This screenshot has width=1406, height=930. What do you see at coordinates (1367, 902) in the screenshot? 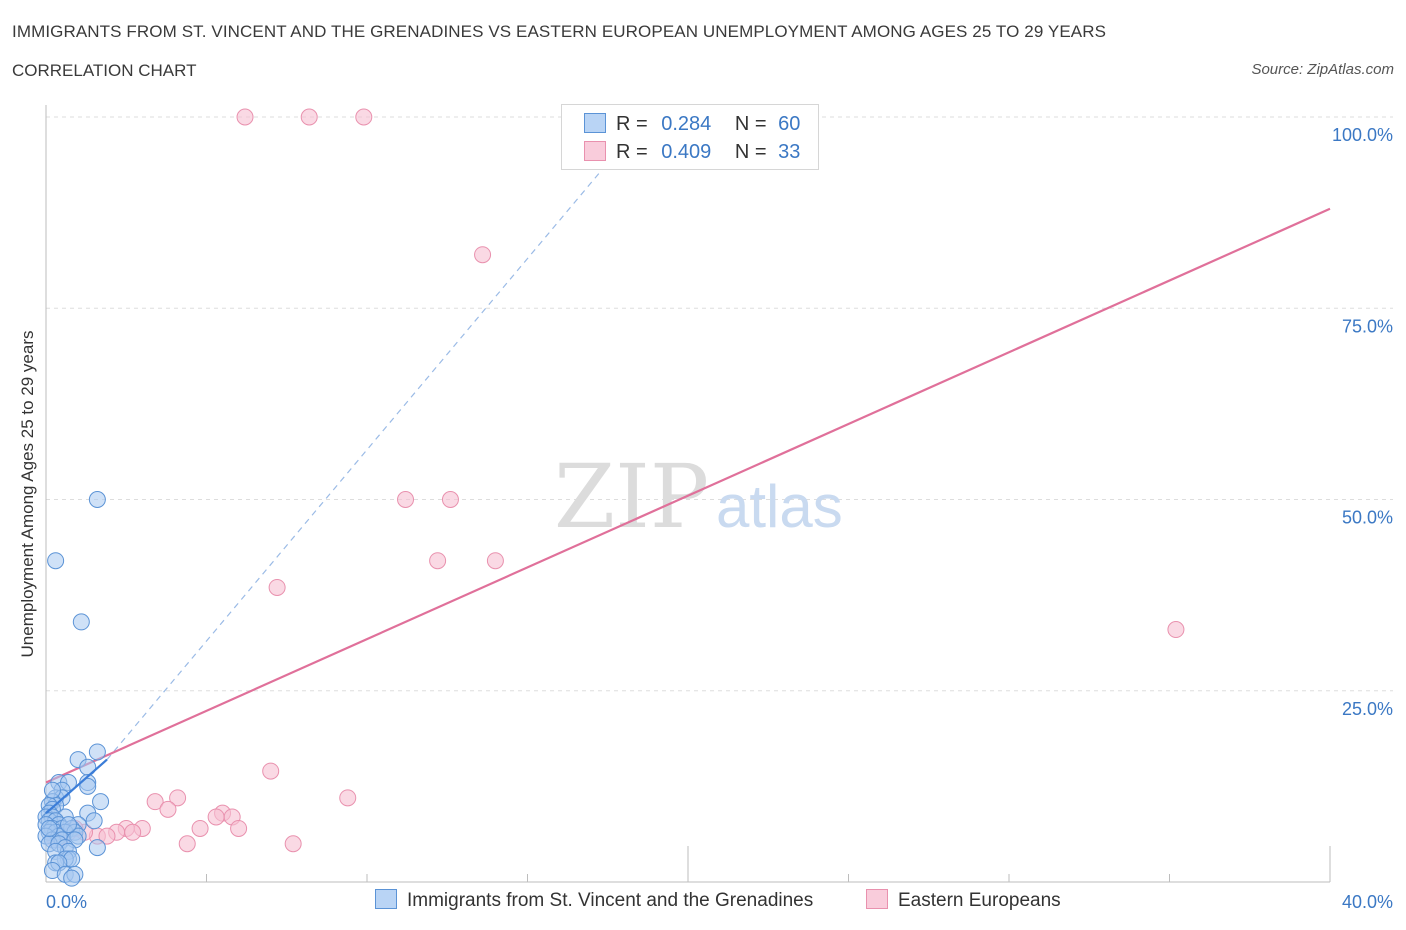
I see `x-tick-label: 40.0%` at bounding box center [1367, 902].